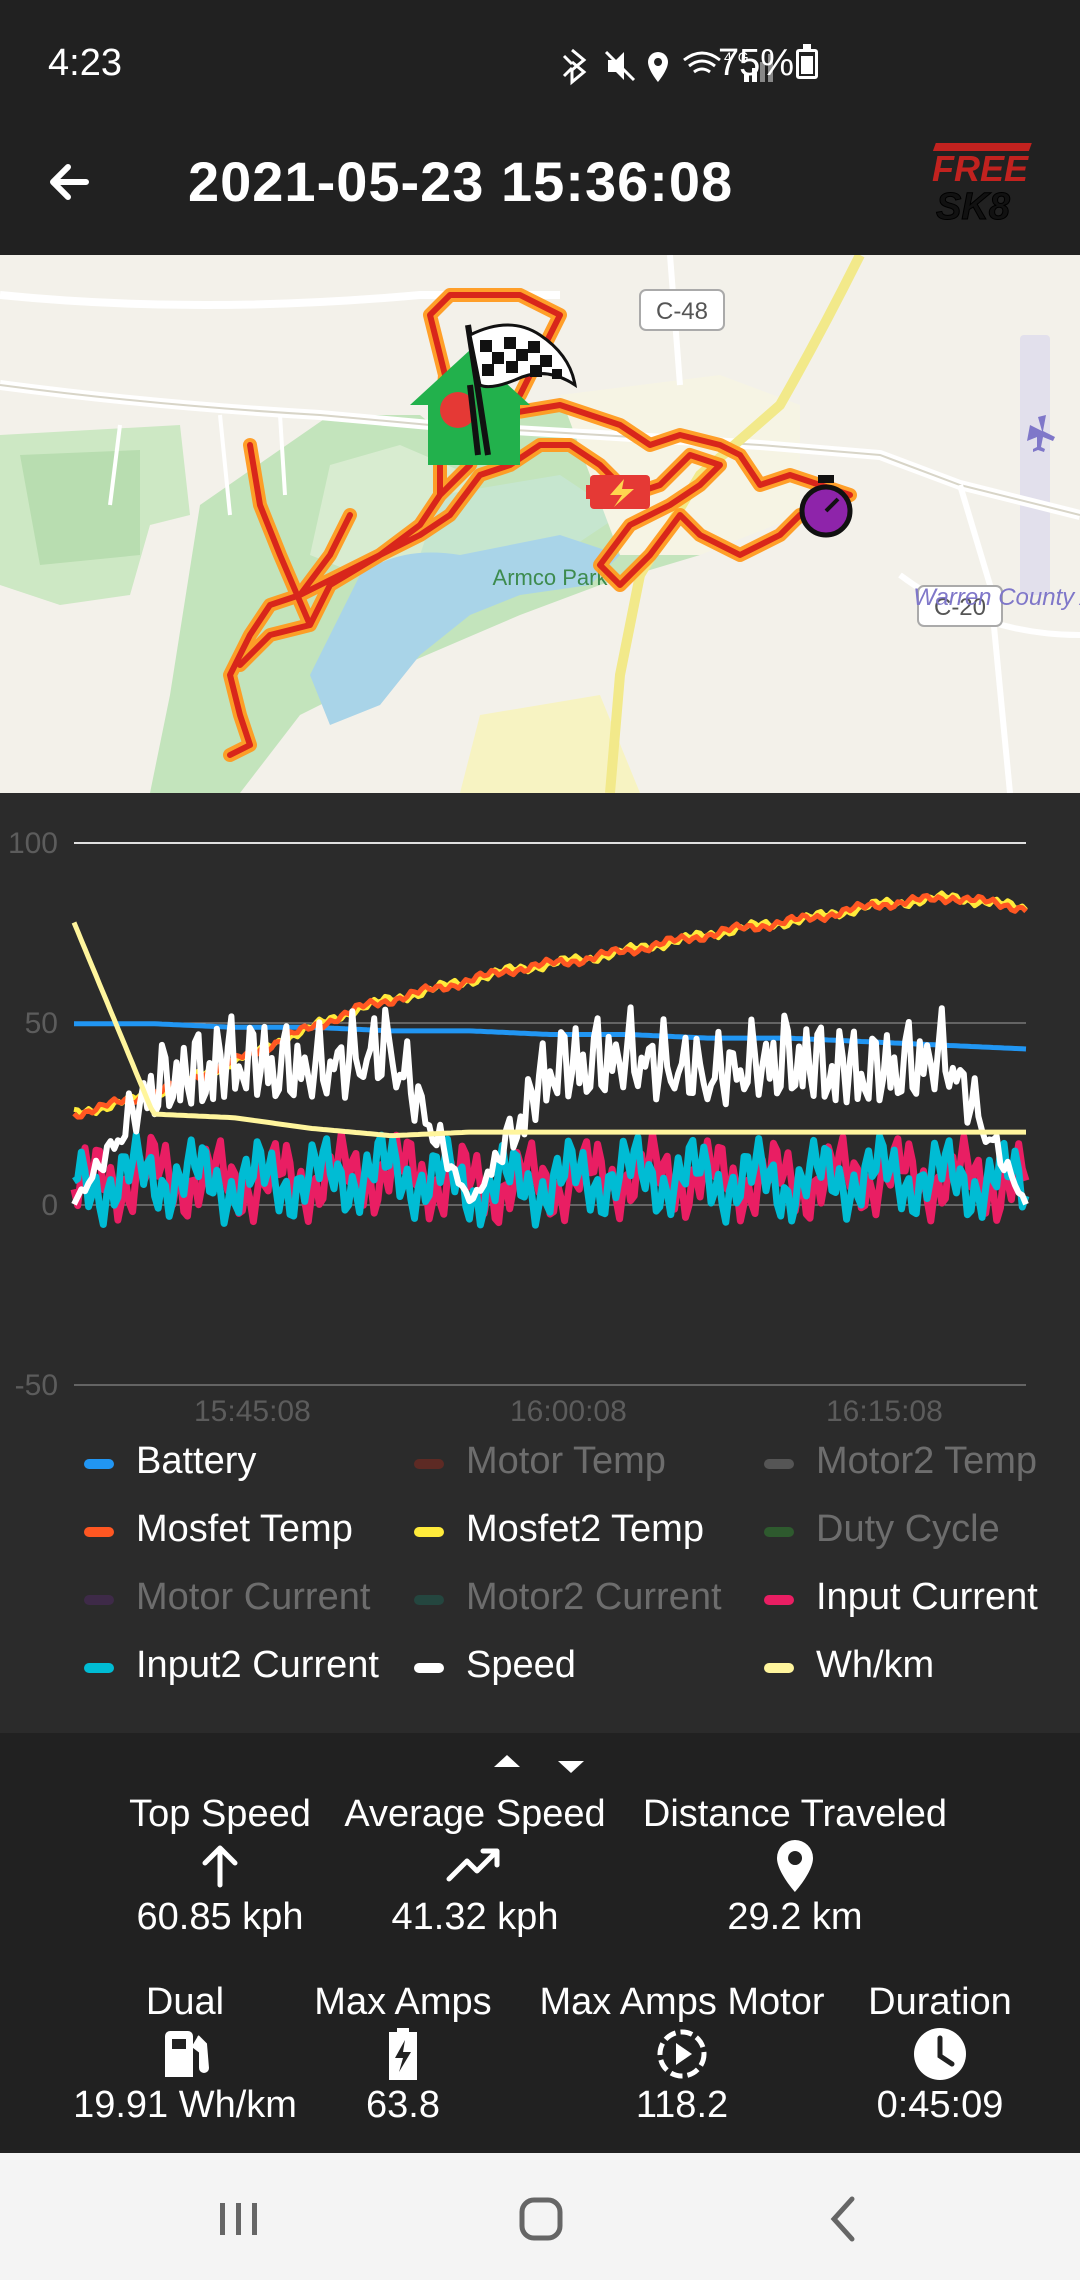  I want to click on system-nav-bar, so click(540, 2216).